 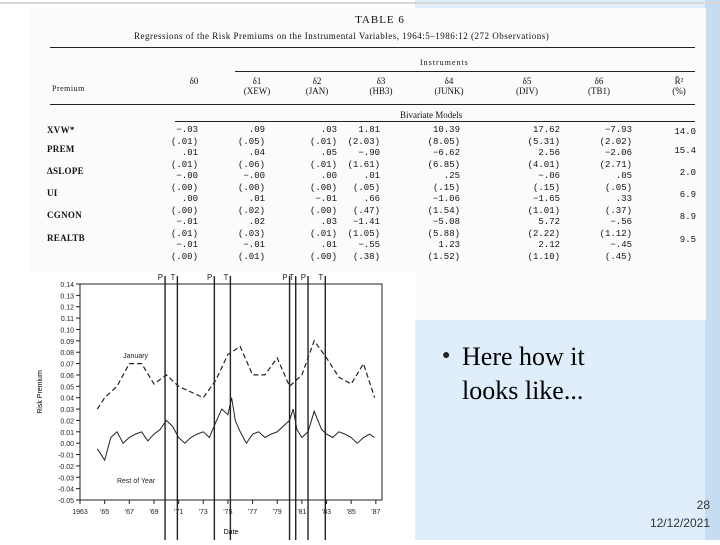 What do you see at coordinates (443, 210) in the screenshot?
I see `table-cell: (1.54)` at bounding box center [443, 210].